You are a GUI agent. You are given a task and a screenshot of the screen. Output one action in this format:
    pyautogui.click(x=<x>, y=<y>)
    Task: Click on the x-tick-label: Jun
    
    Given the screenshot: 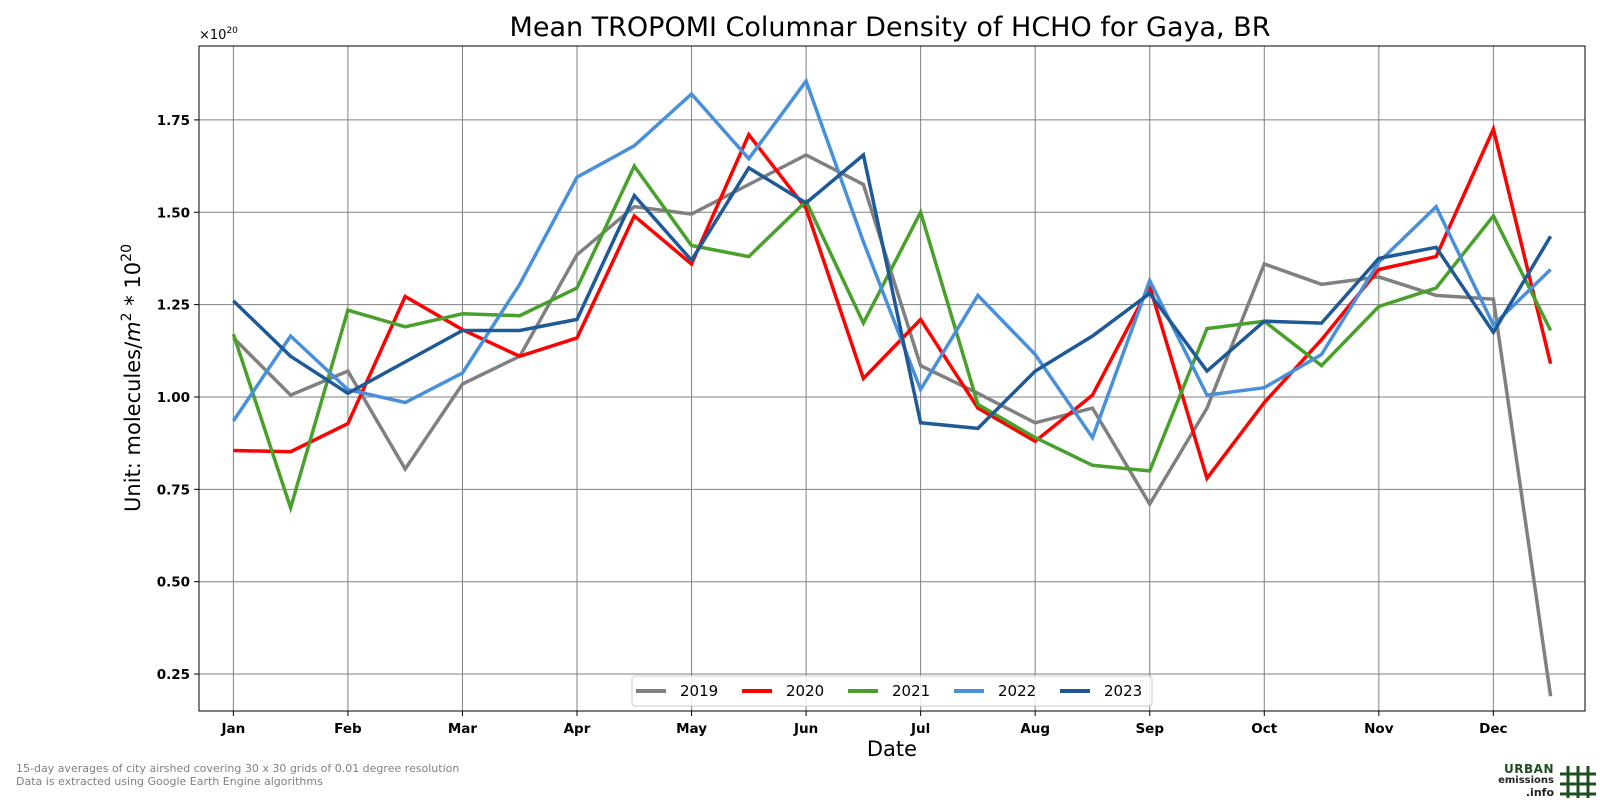 What is the action you would take?
    pyautogui.click(x=805, y=729)
    